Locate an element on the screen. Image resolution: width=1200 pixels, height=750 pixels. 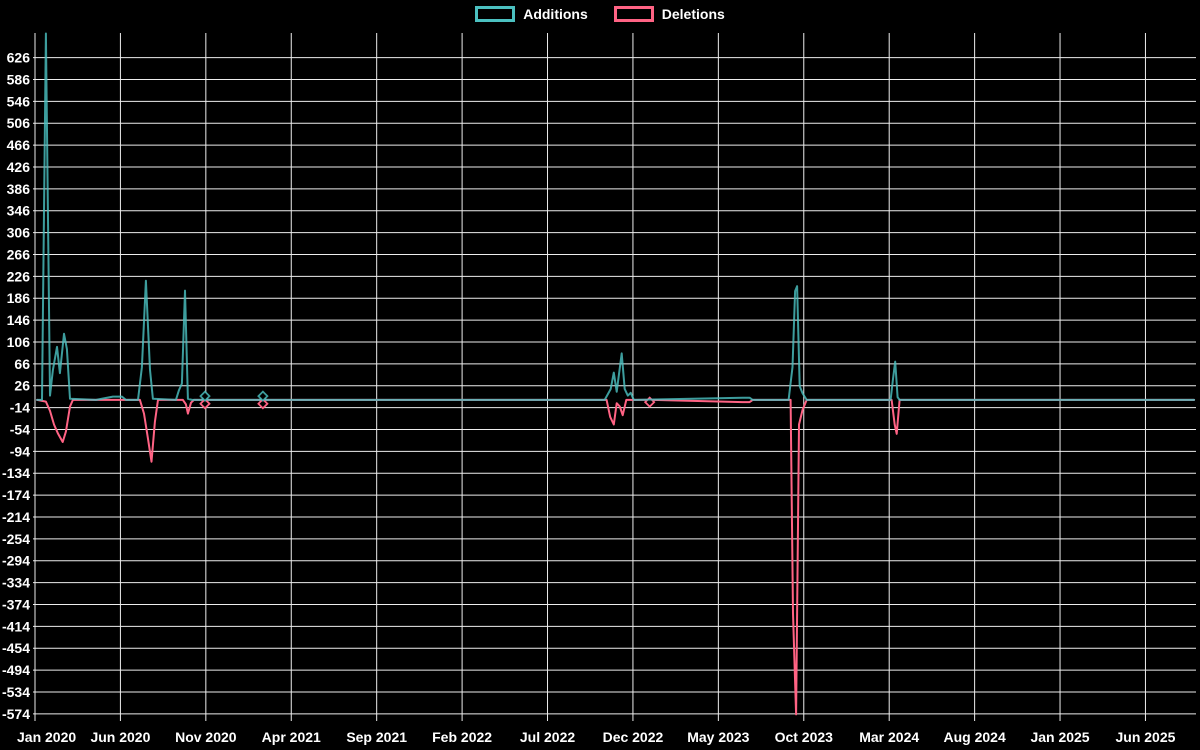
y-tick-label: 546 is located at coordinates (19, 101).